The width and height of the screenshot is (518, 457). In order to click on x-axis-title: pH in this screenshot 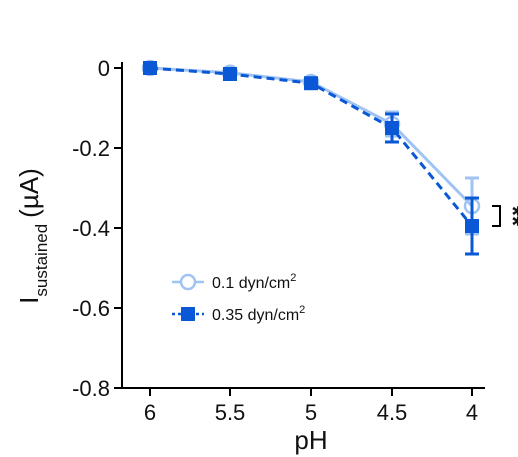, I will do `click(310, 440)`.